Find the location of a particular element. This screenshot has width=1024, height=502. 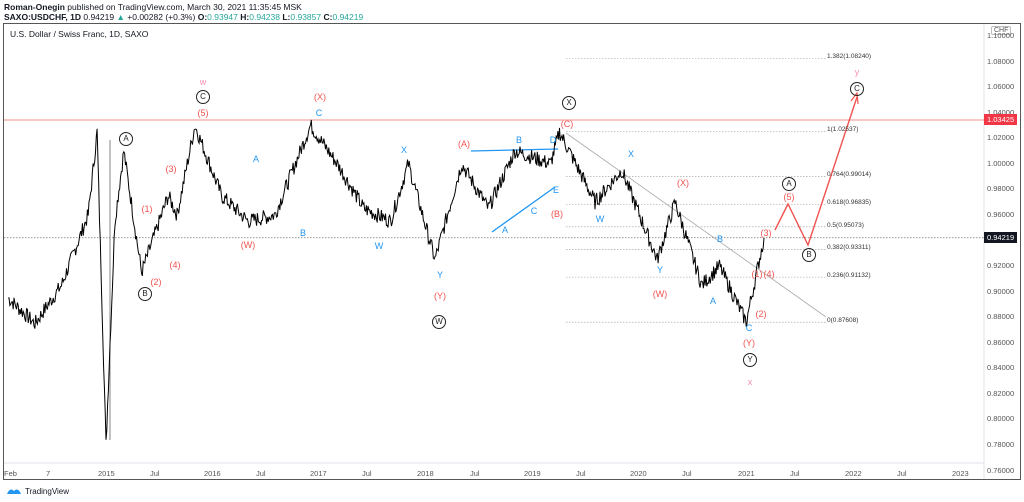

y-tick-label: 0.86000 is located at coordinates (1001, 342).